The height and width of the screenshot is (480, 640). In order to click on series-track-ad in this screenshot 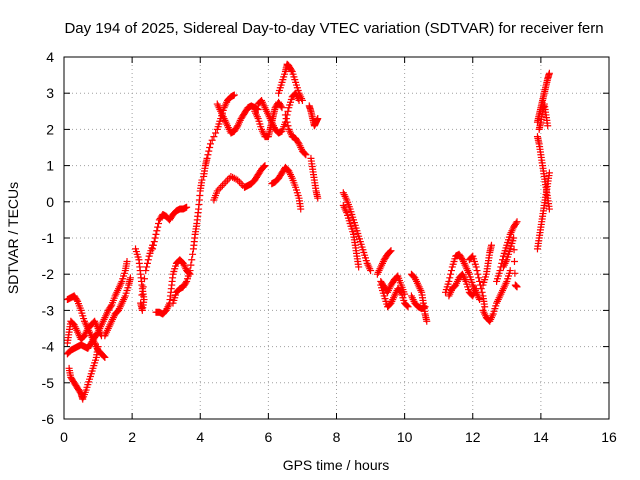, I will do `click(477, 281)`.